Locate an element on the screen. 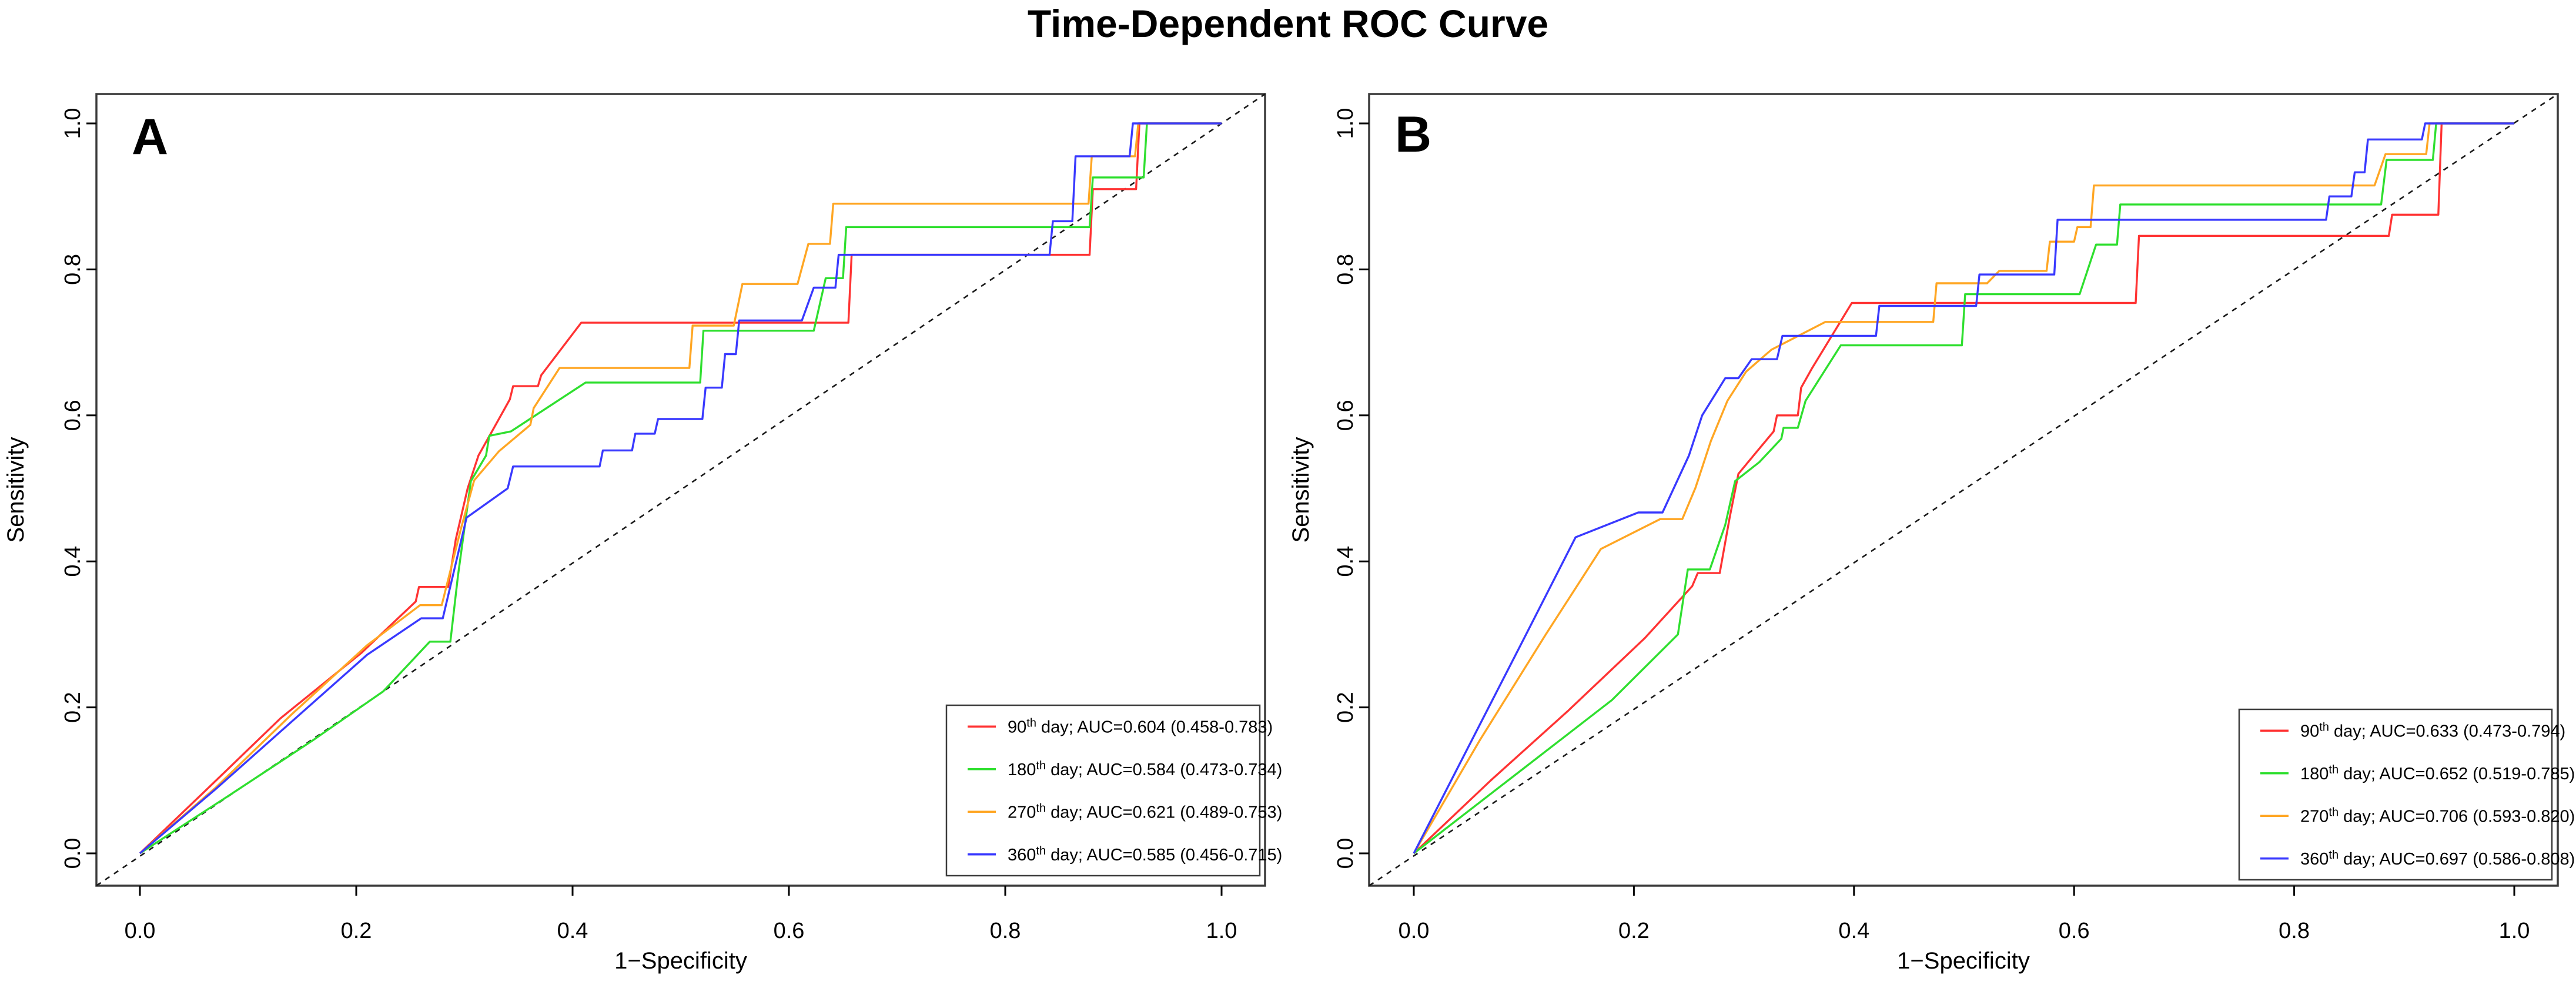  legend-label-360th-day: 360th day; AUC=0.585 (0.456-0.715) is located at coordinates (1145, 855).